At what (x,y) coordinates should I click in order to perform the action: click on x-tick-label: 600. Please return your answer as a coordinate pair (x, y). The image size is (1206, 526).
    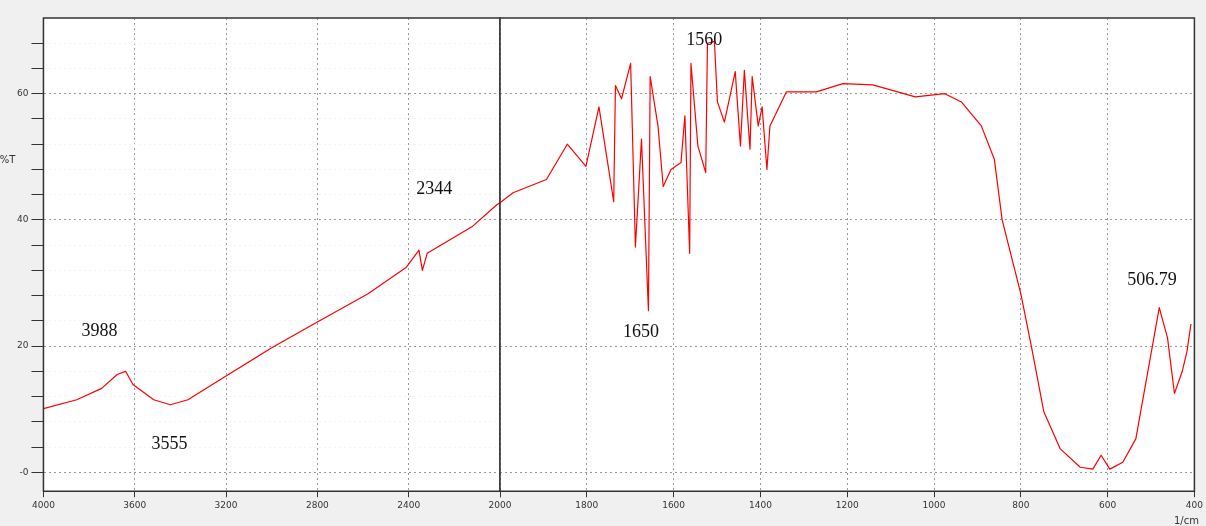
    Looking at the image, I should click on (1108, 504).